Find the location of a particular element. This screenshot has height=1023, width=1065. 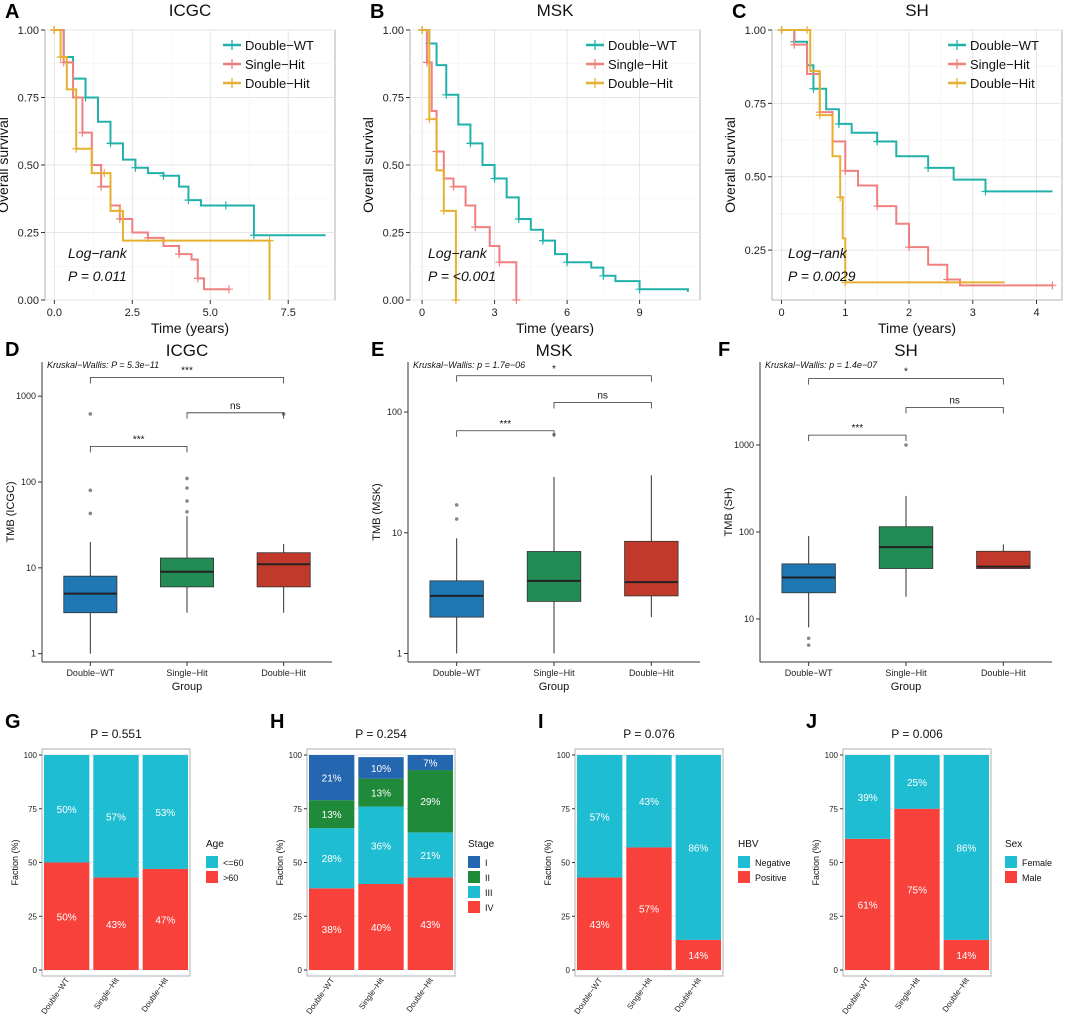

segment-percent-label: 57% is located at coordinates (649, 910).